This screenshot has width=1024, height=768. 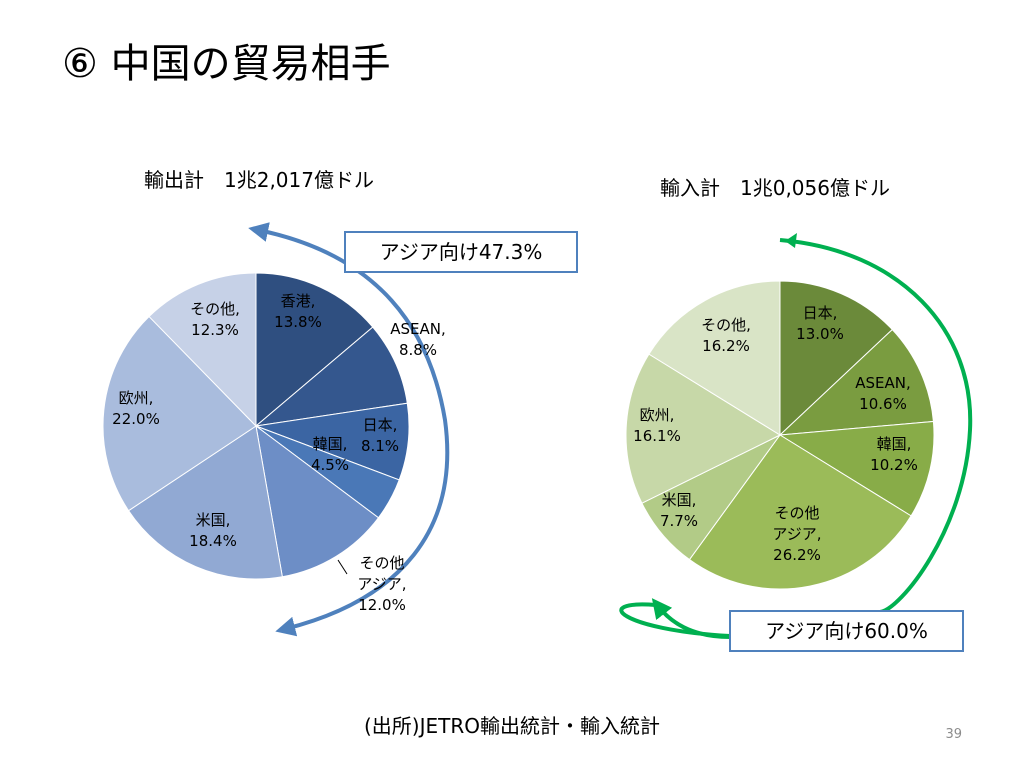 I want to click on export-slice-label-2: 日本, 8.1%, so click(x=380, y=435).